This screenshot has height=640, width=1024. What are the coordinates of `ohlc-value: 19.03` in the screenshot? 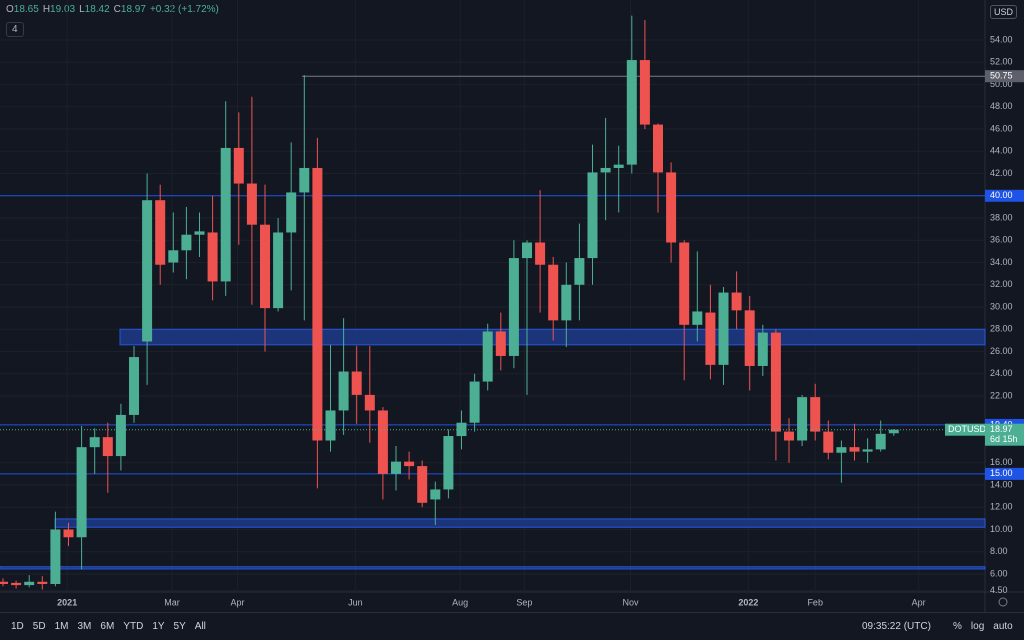 It's located at (63, 9).